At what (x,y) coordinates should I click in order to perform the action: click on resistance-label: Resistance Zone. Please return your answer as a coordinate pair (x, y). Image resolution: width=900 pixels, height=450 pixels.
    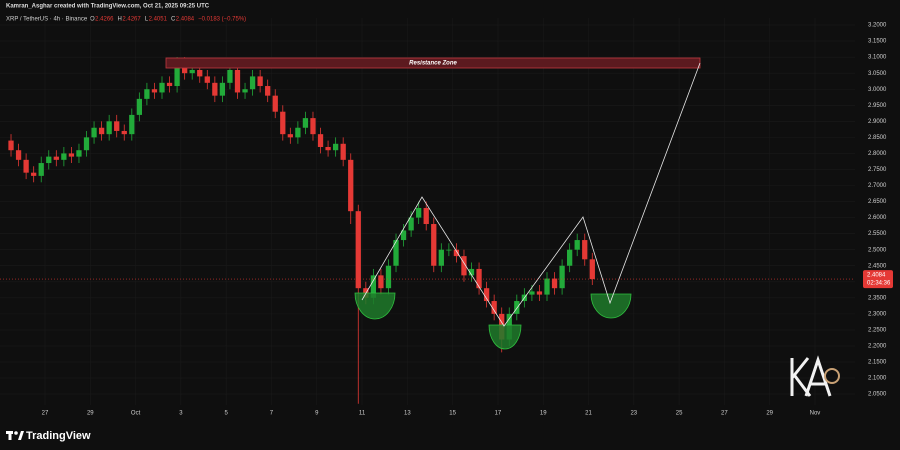
    Looking at the image, I should click on (433, 64).